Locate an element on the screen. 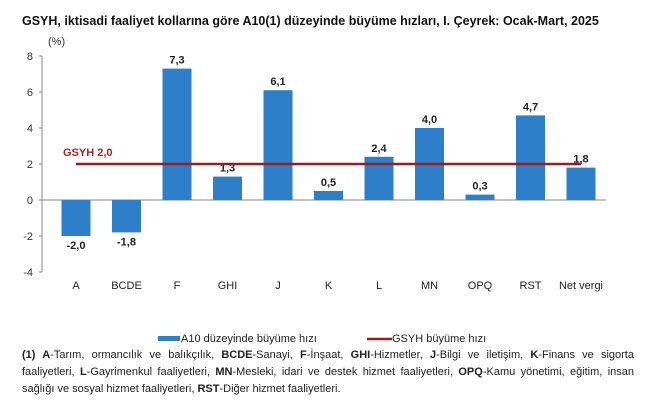  data-label: 7,3 is located at coordinates (176, 61).